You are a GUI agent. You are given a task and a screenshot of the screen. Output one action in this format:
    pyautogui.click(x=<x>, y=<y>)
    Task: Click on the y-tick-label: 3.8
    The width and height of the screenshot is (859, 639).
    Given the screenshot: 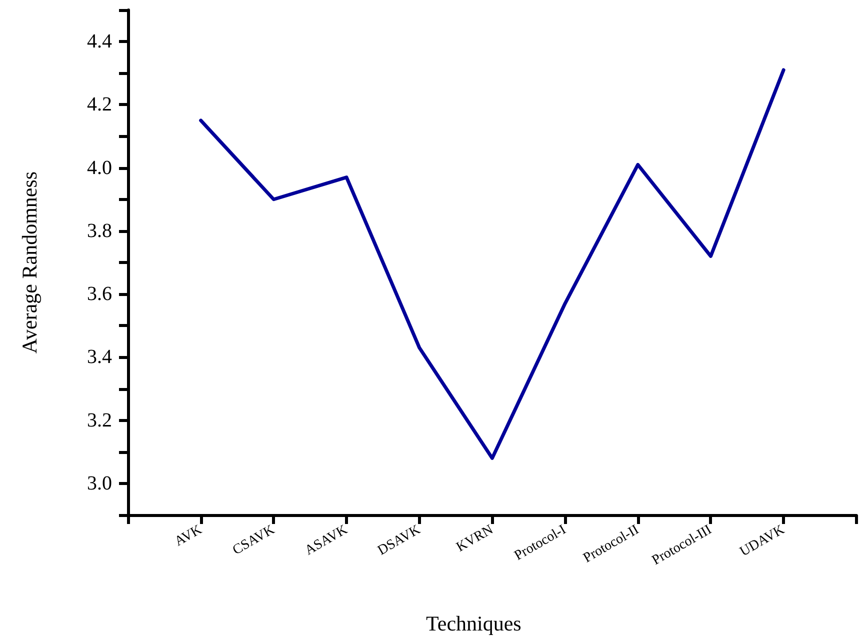 What is the action you would take?
    pyautogui.click(x=99, y=231)
    